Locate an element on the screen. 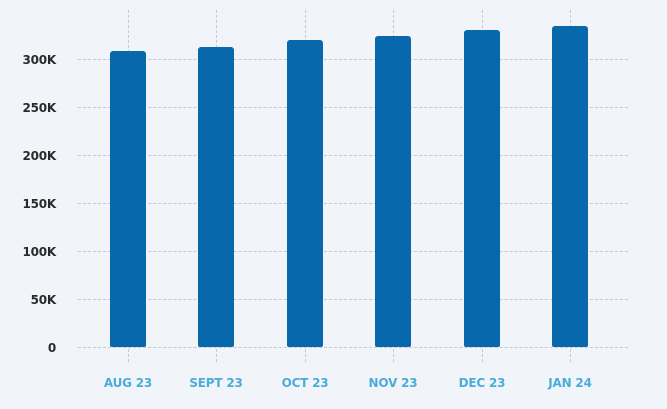 This screenshot has width=667, height=409. x-axis-tick-label: NOV 23 is located at coordinates (393, 383).